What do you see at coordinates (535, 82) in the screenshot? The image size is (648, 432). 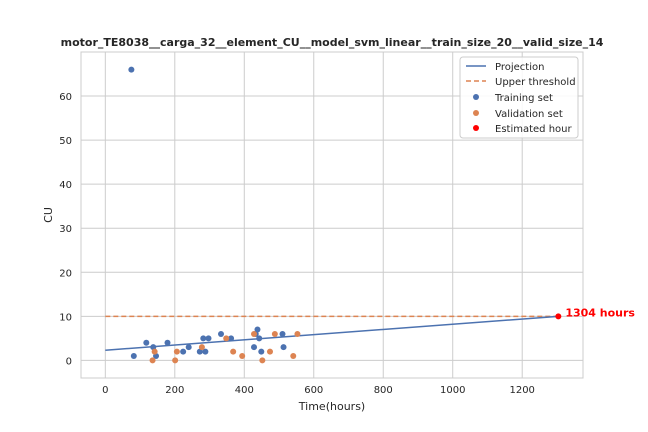 I see `legend-threshold-label: Upper threshold` at bounding box center [535, 82].